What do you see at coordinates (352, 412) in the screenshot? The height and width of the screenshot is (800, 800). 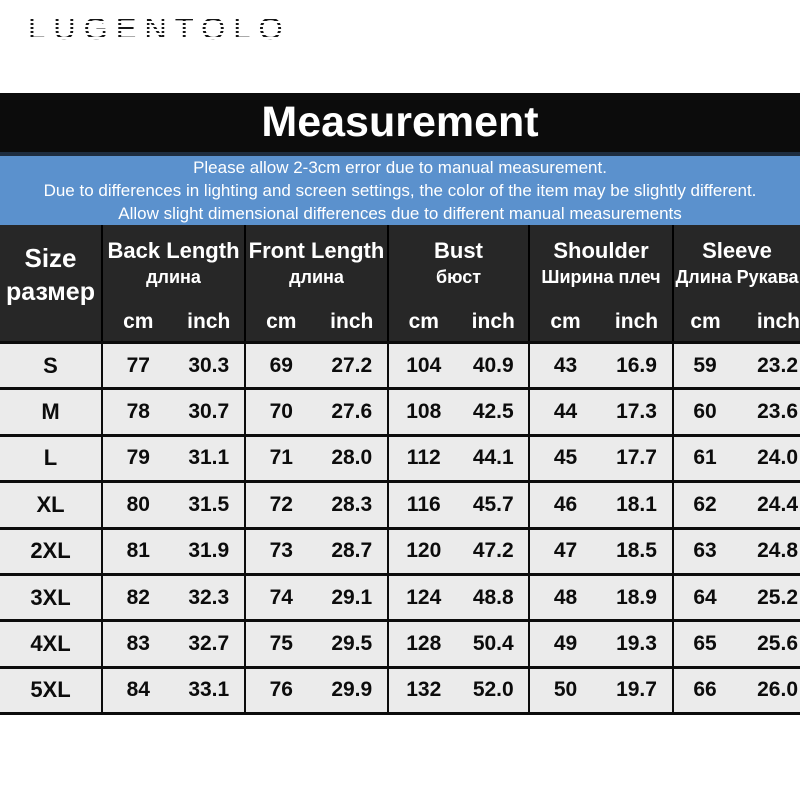 I see `value-inch: 27.6` at bounding box center [352, 412].